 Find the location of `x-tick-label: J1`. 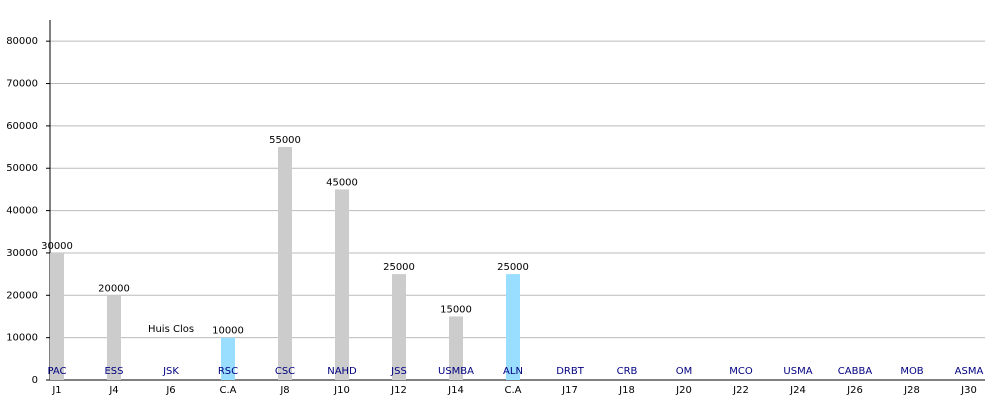

x-tick-label: J1 is located at coordinates (56, 390).